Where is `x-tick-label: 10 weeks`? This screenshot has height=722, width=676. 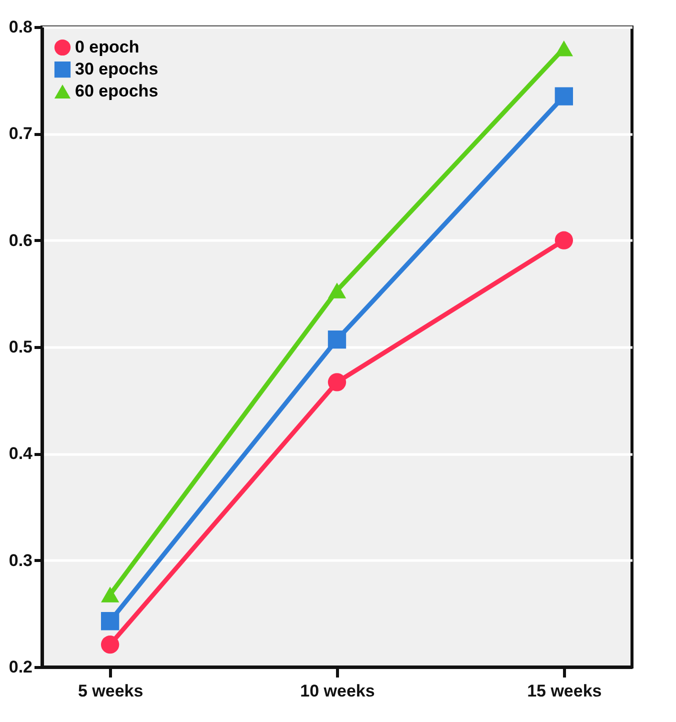 x-tick-label: 10 weeks is located at coordinates (337, 691).